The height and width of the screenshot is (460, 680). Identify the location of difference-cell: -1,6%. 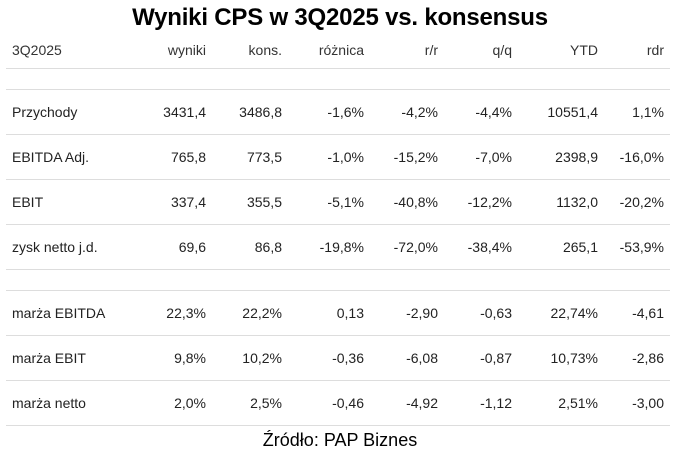
(329, 112).